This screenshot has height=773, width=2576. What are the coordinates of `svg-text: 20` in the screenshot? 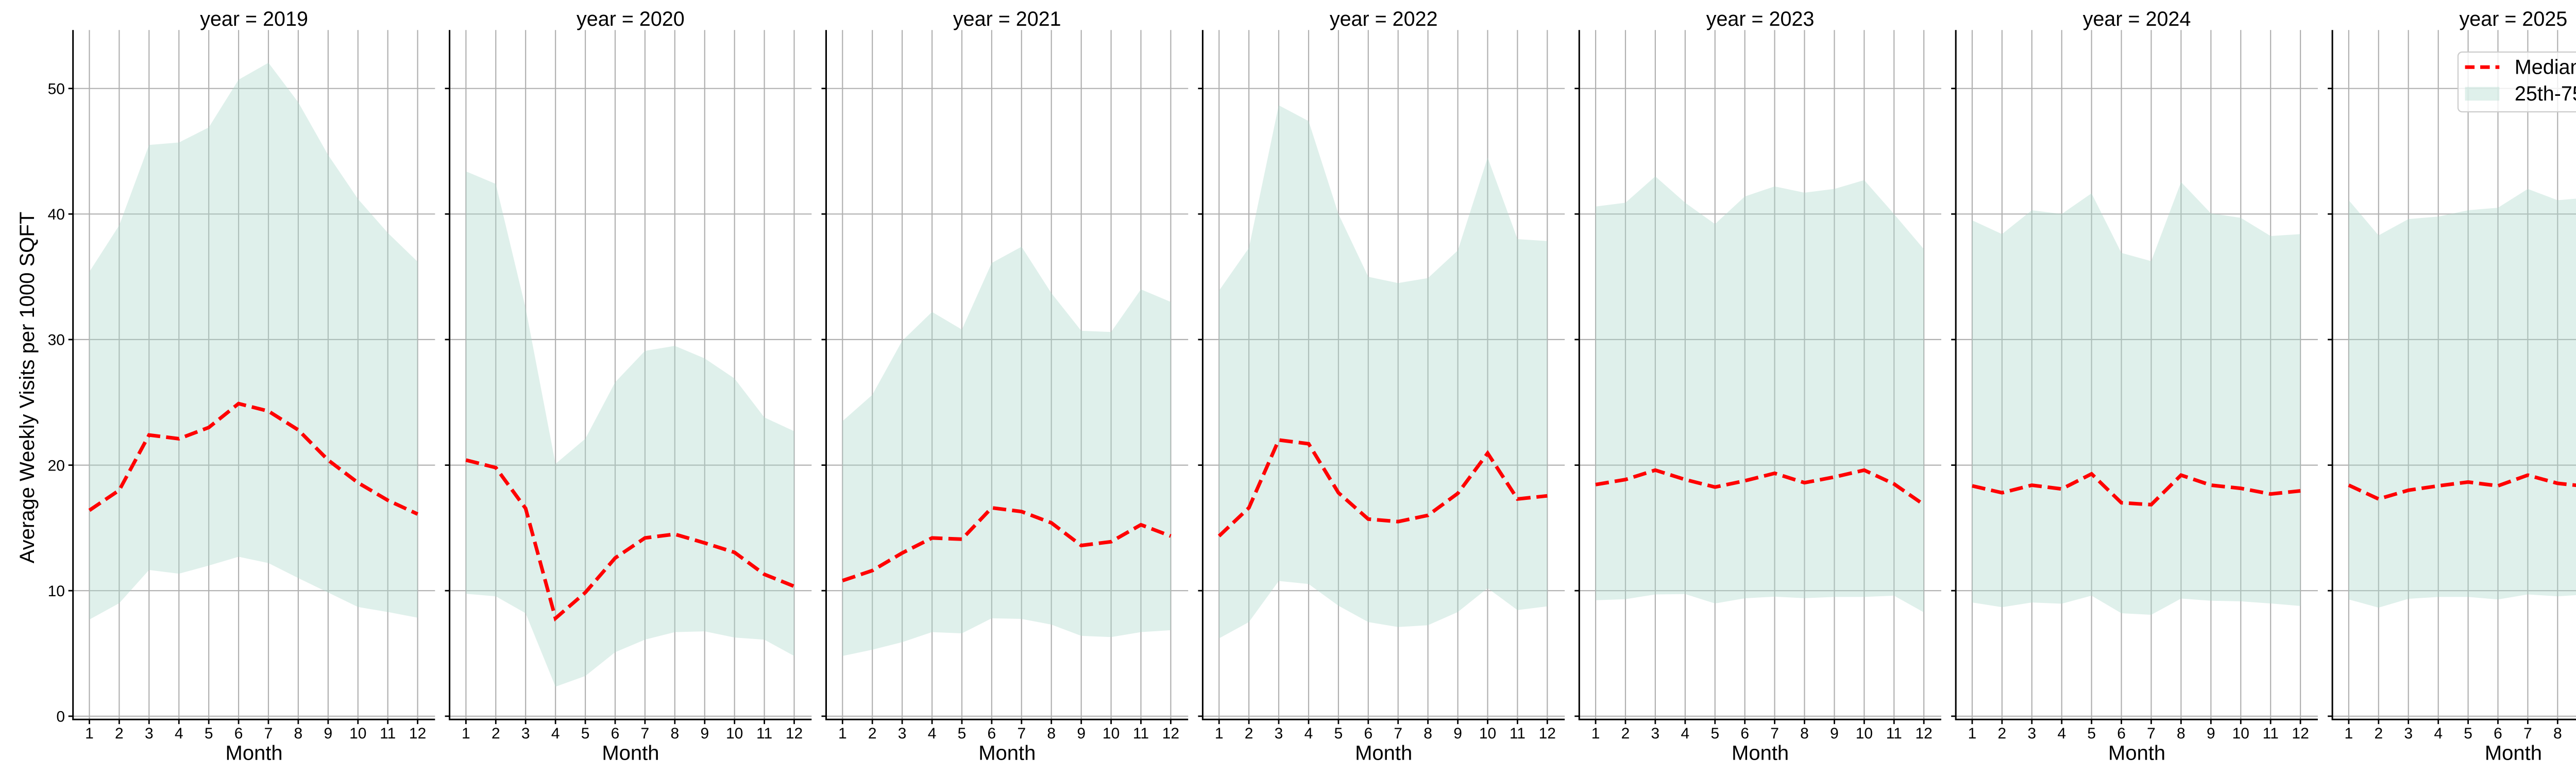 It's located at (56, 465).